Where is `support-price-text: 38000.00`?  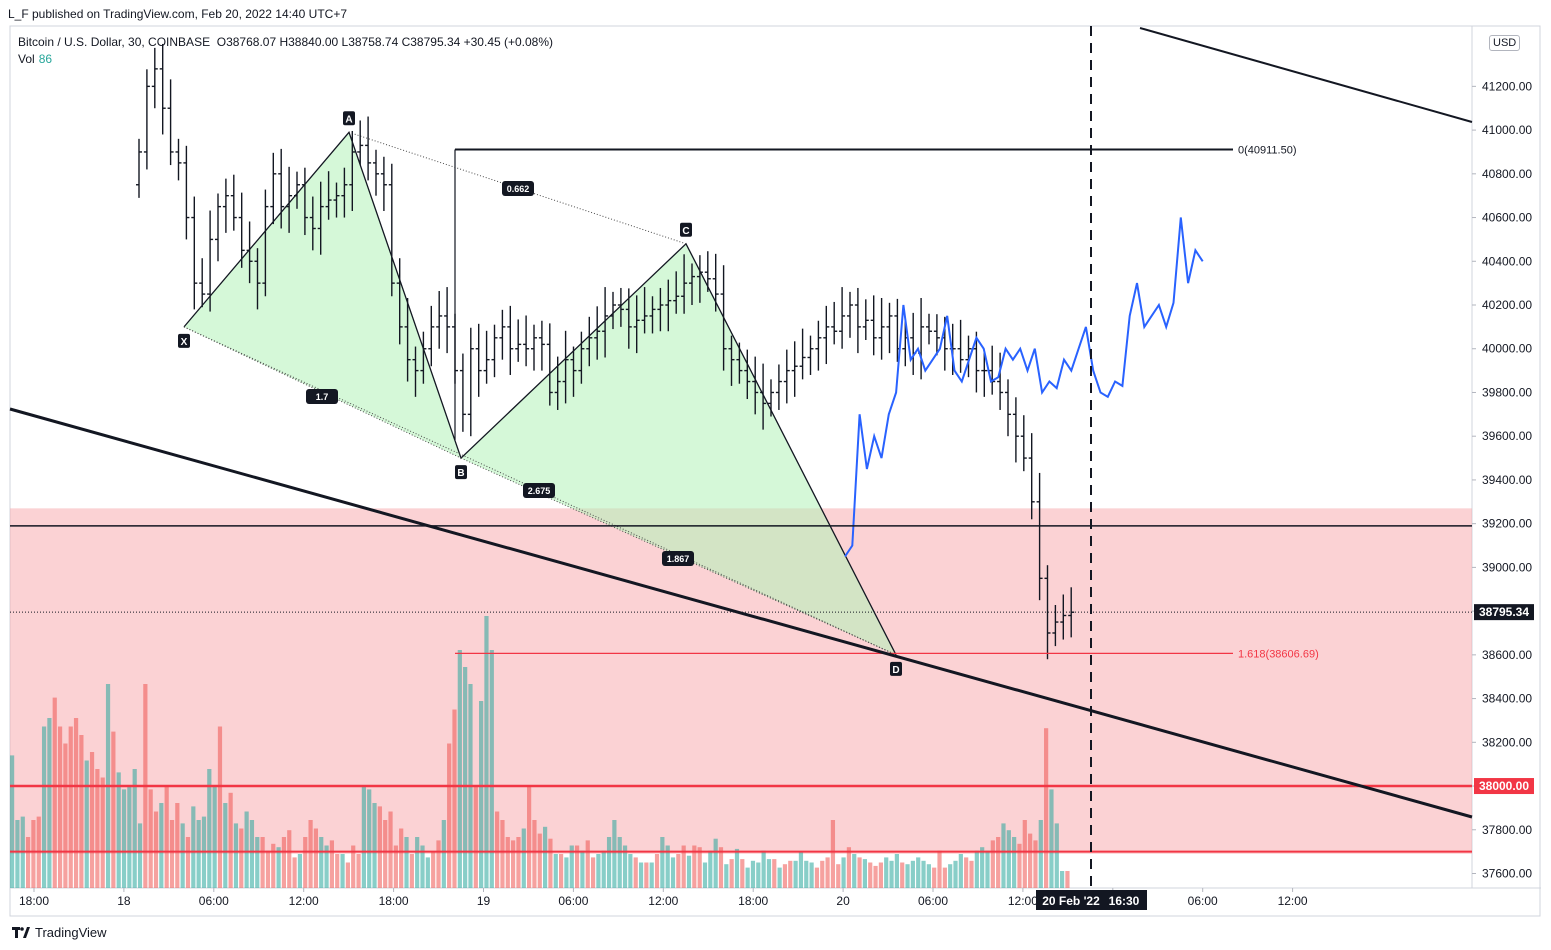 support-price-text: 38000.00 is located at coordinates (1504, 786).